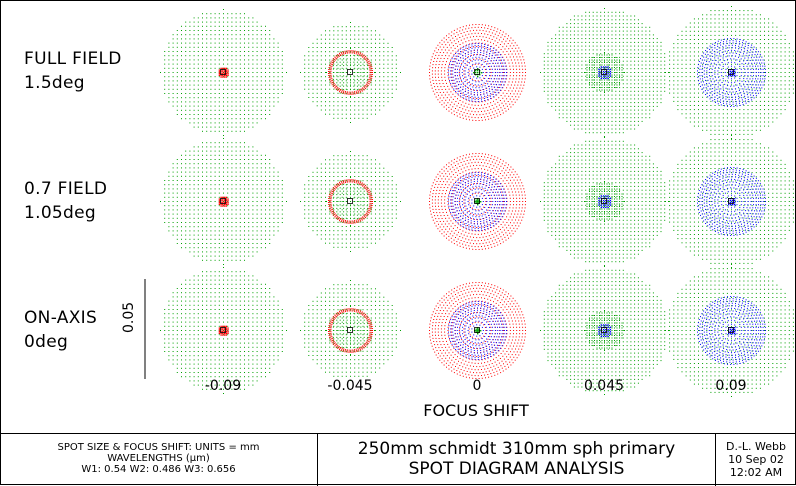 The image size is (796, 486). What do you see at coordinates (756, 446) in the screenshot?
I see `author-name: D.-L. Webb` at bounding box center [756, 446].